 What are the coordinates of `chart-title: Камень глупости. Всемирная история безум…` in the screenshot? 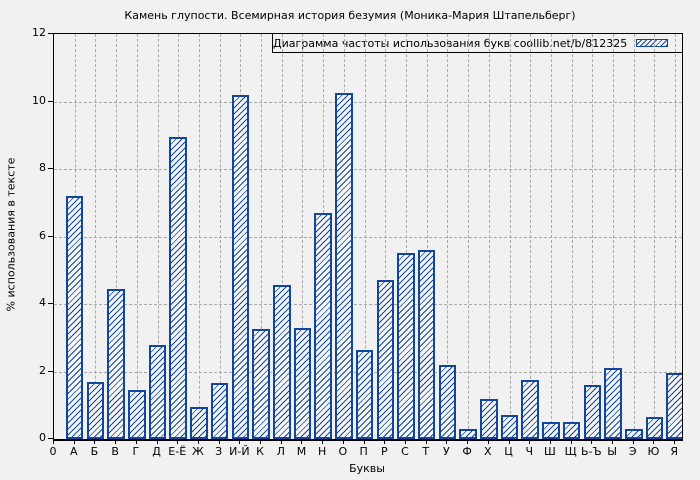 It's located at (350, 15).